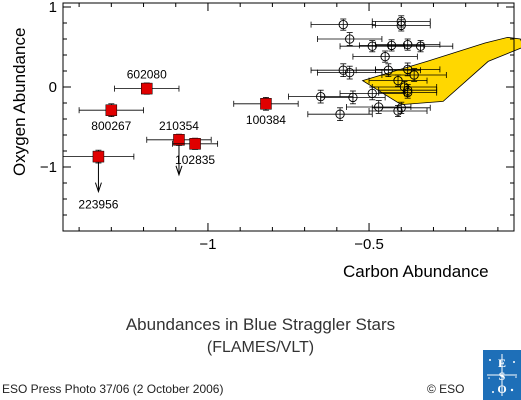 The image size is (521, 400). Describe the element at coordinates (446, 389) in the screenshot. I see `copyright-notice: © ESO` at that location.